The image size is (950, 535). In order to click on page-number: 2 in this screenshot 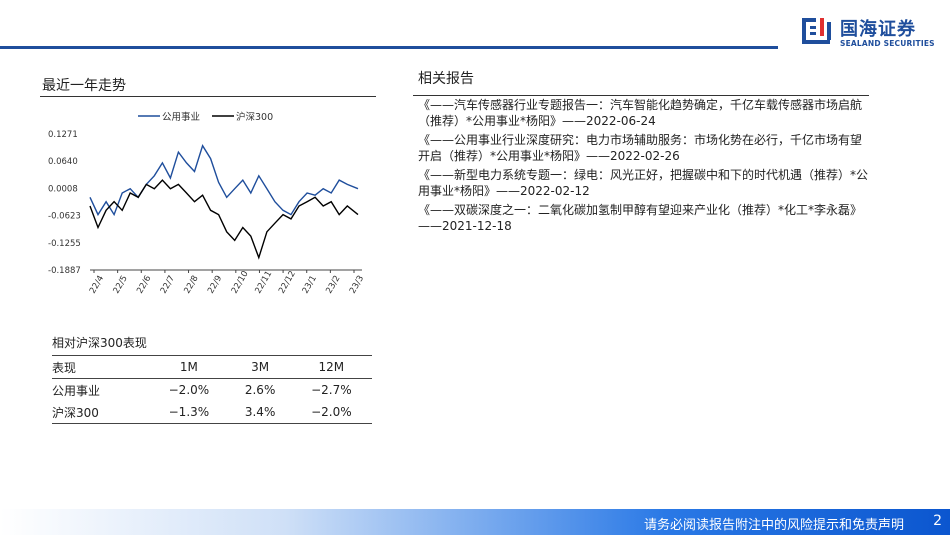, I will do `click(937, 521)`.